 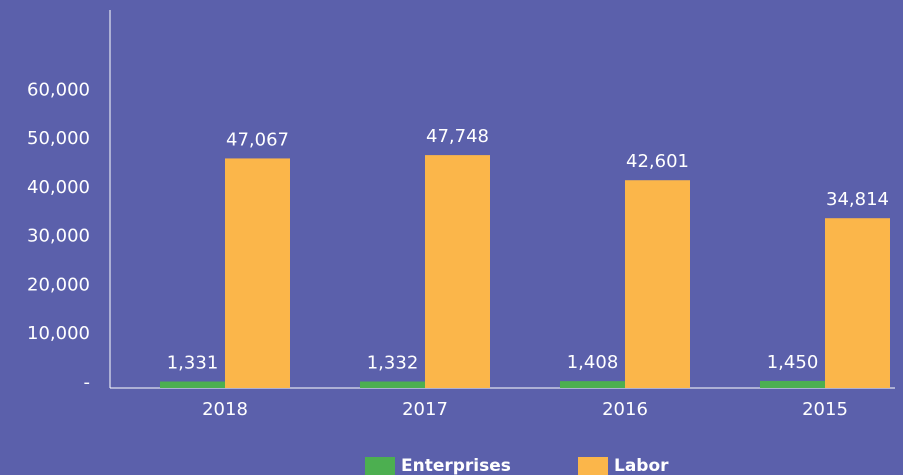 I want to click on y-tick-label: -, so click(x=87, y=382).